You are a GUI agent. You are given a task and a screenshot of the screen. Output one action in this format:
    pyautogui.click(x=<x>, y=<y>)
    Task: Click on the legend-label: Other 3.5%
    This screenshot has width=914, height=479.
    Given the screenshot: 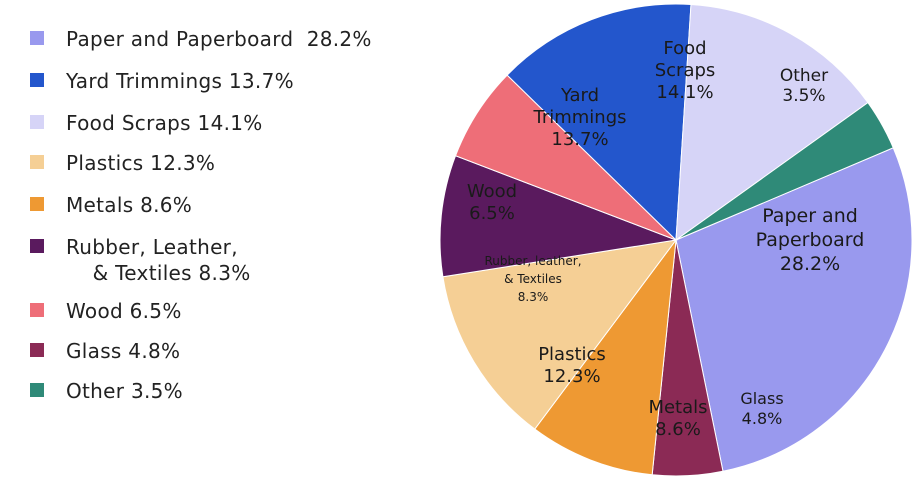 What is the action you would take?
    pyautogui.click(x=124, y=391)
    